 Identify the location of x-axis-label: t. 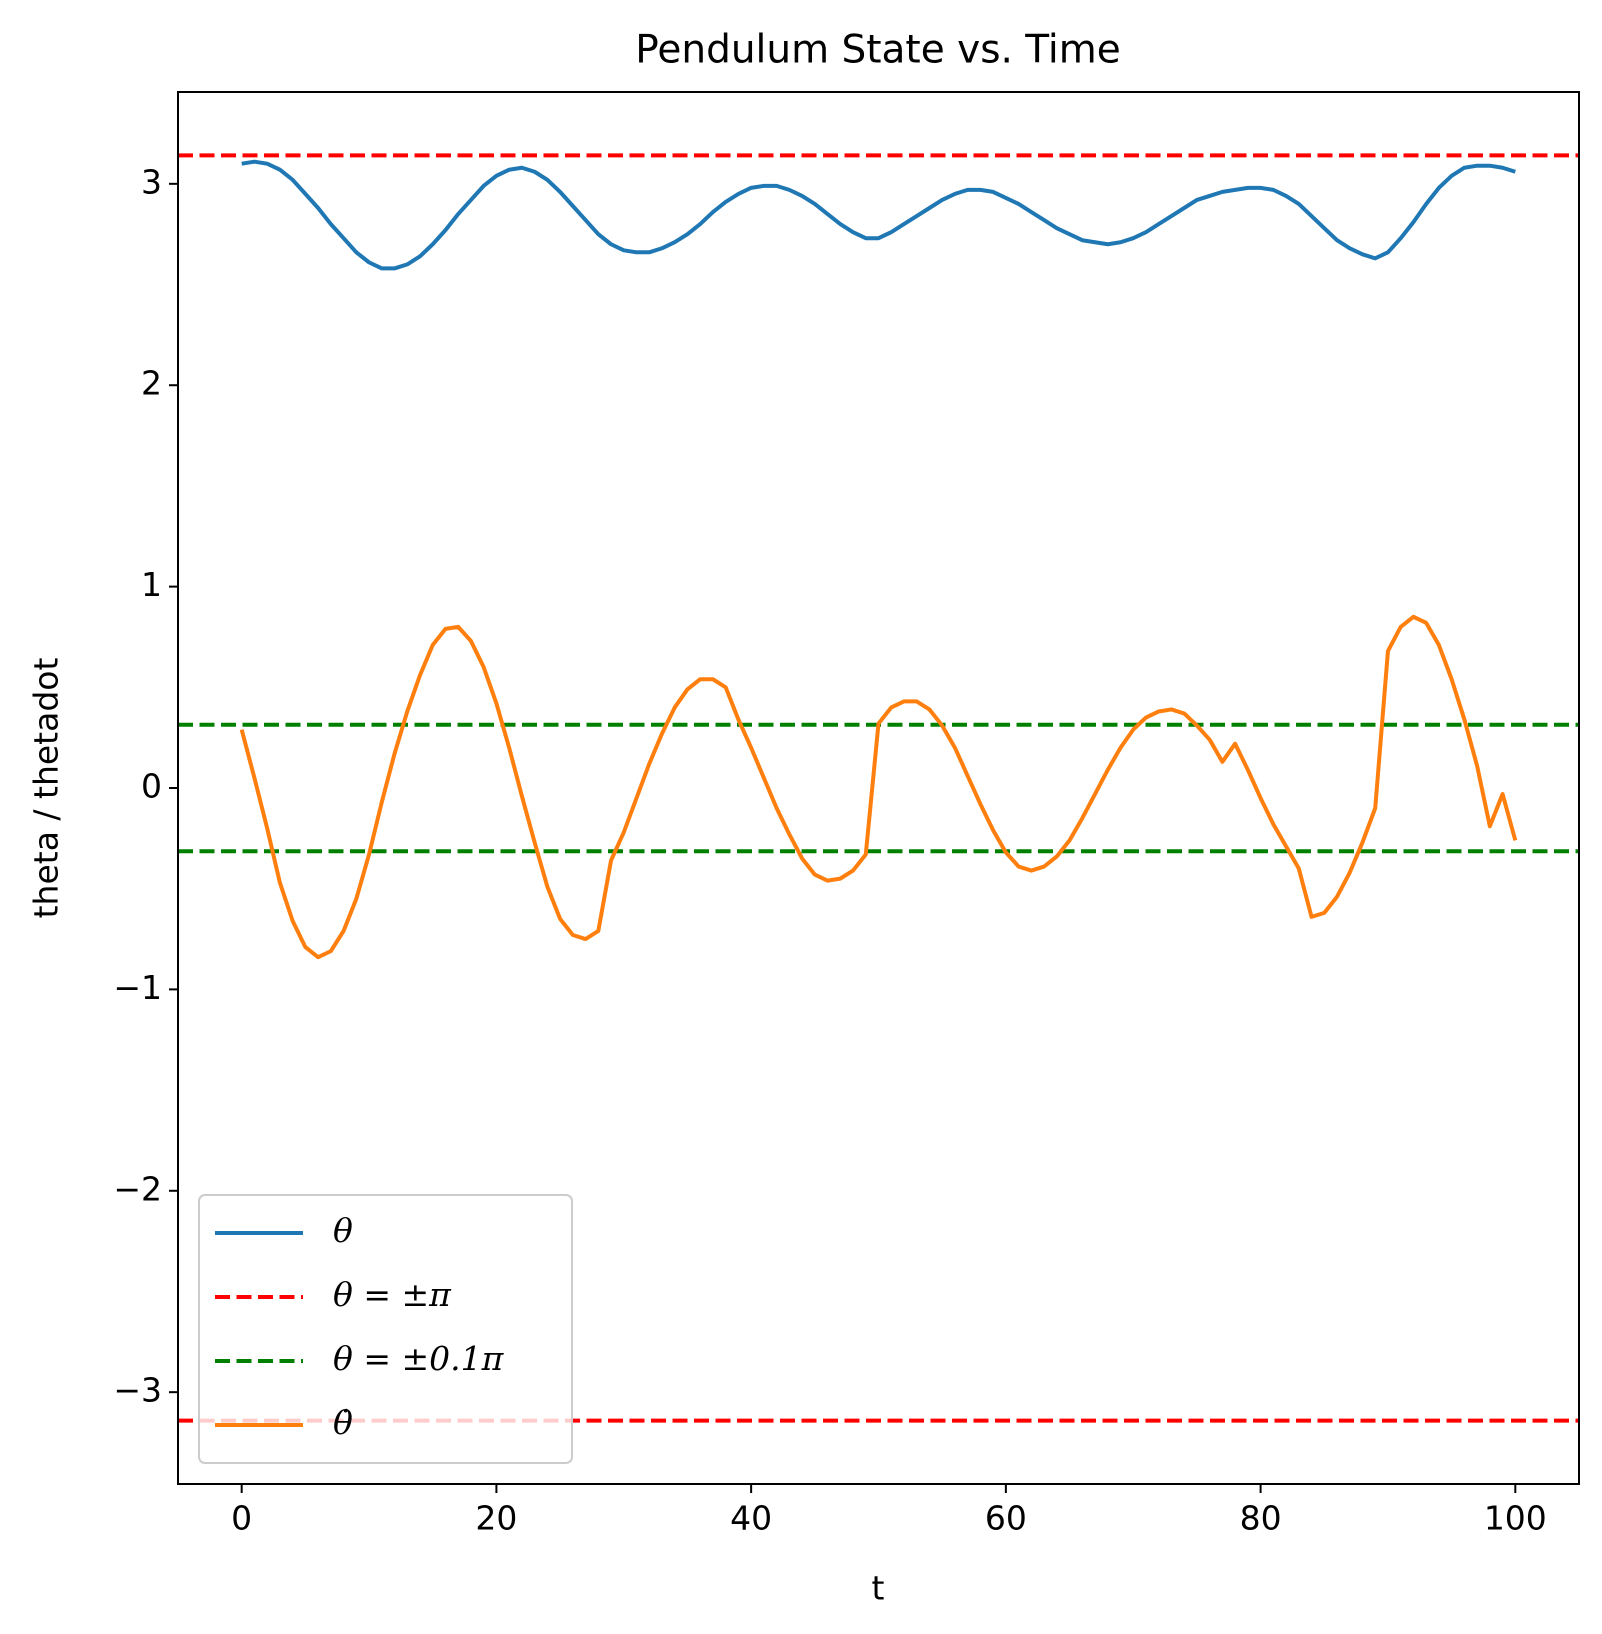
(878, 1588).